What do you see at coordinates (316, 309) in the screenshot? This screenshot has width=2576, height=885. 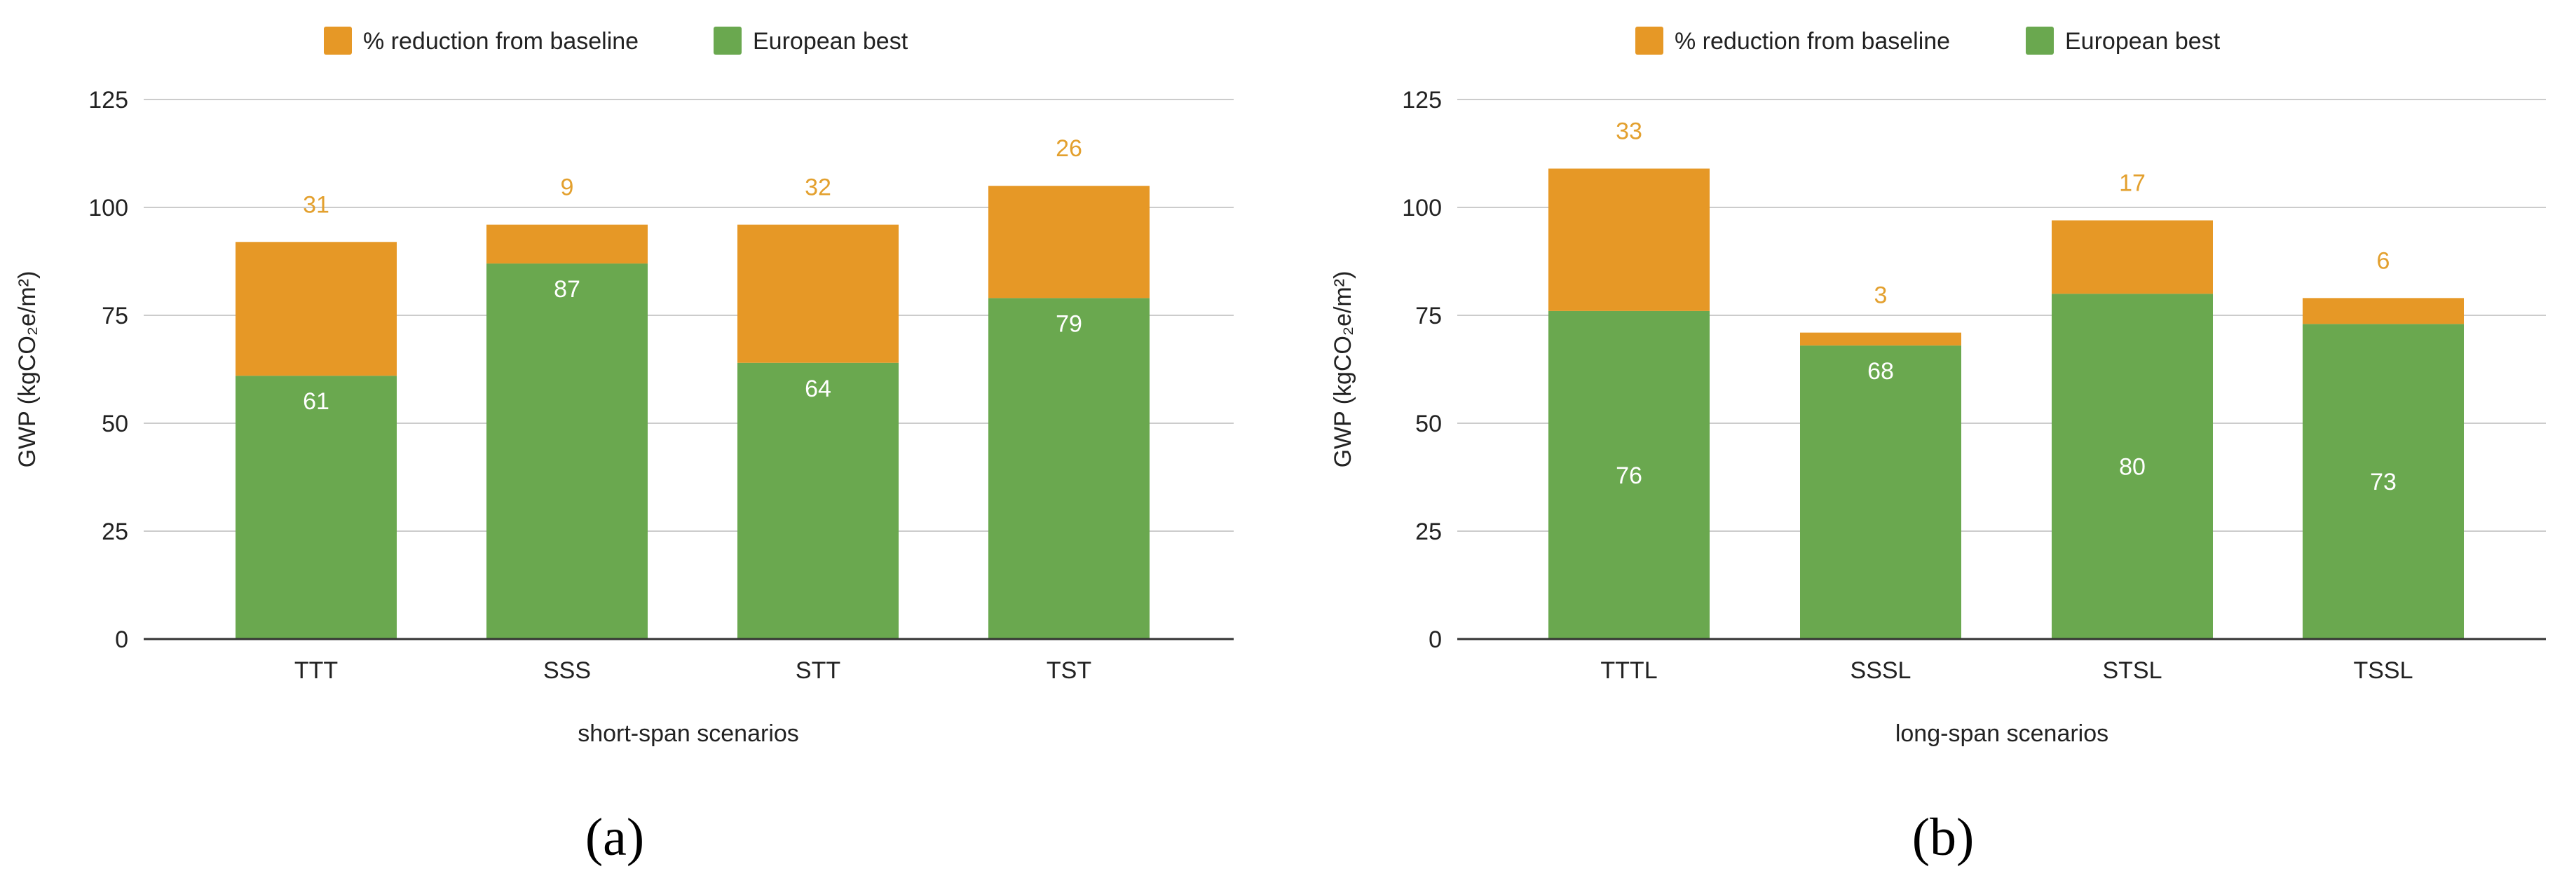 I see `bar-reduction-ttt` at bounding box center [316, 309].